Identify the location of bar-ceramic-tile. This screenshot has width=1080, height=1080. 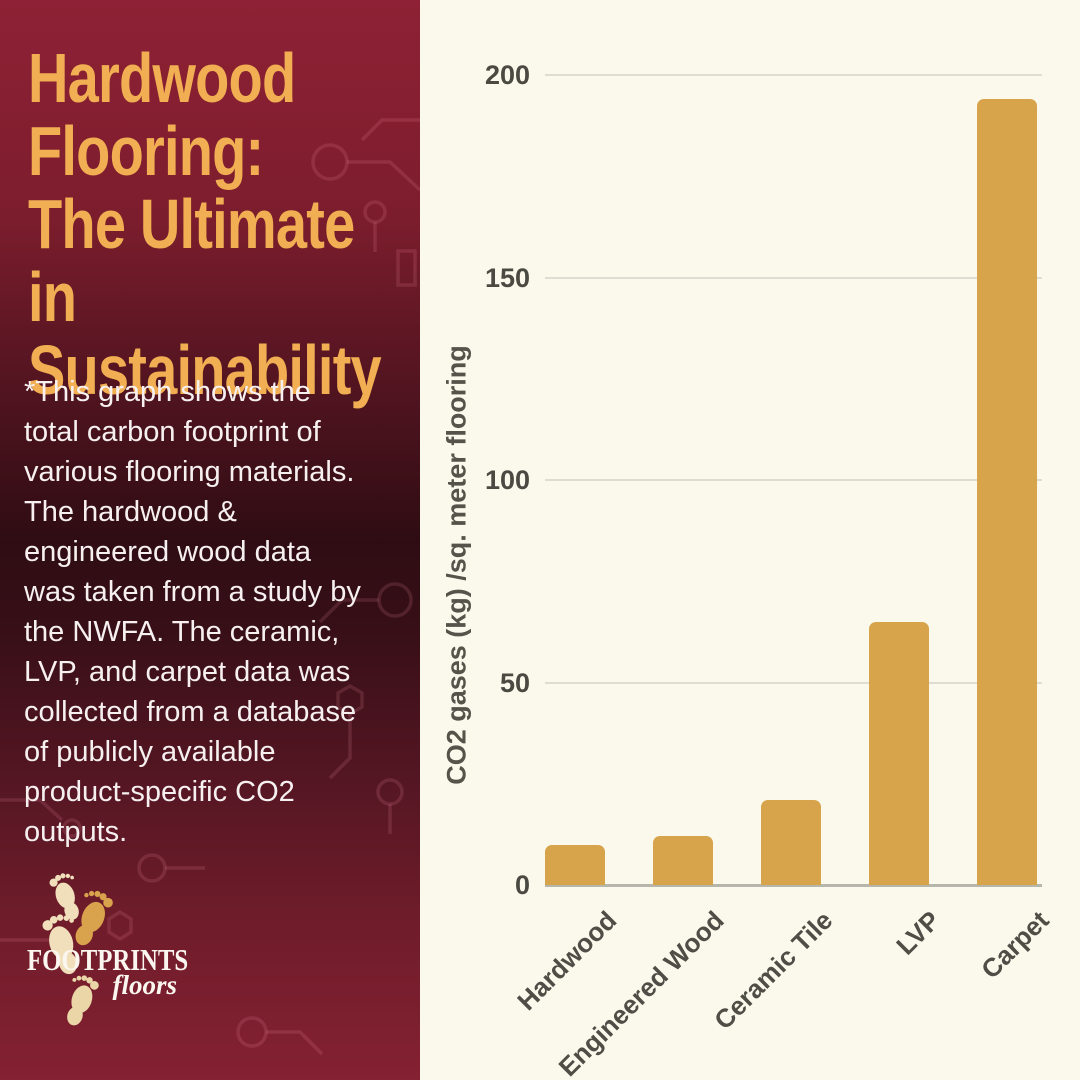
(791, 842).